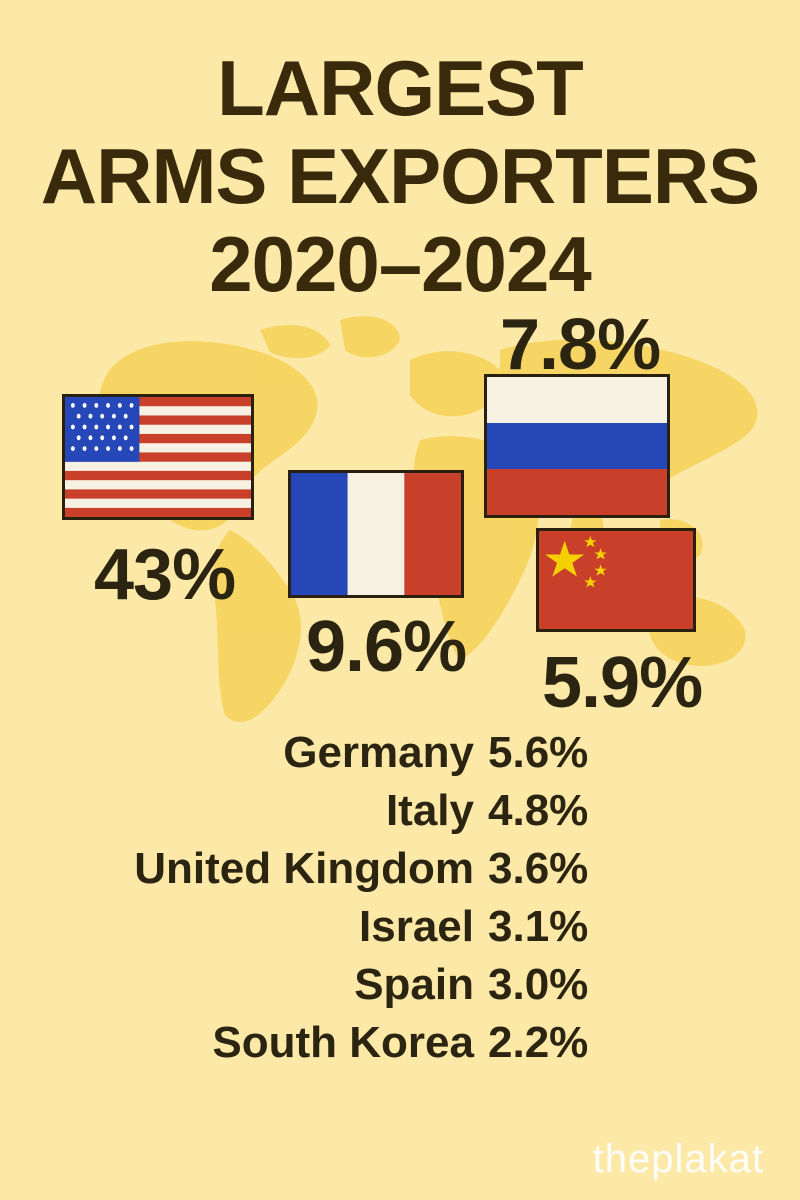 The height and width of the screenshot is (1200, 800). Describe the element at coordinates (538, 926) in the screenshot. I see `list-item-value: 3.1%` at that location.